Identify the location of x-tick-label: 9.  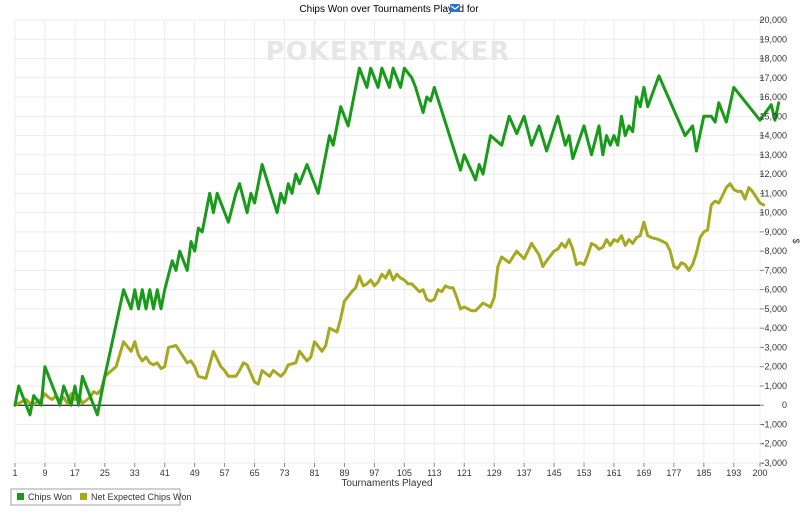
(44, 473).